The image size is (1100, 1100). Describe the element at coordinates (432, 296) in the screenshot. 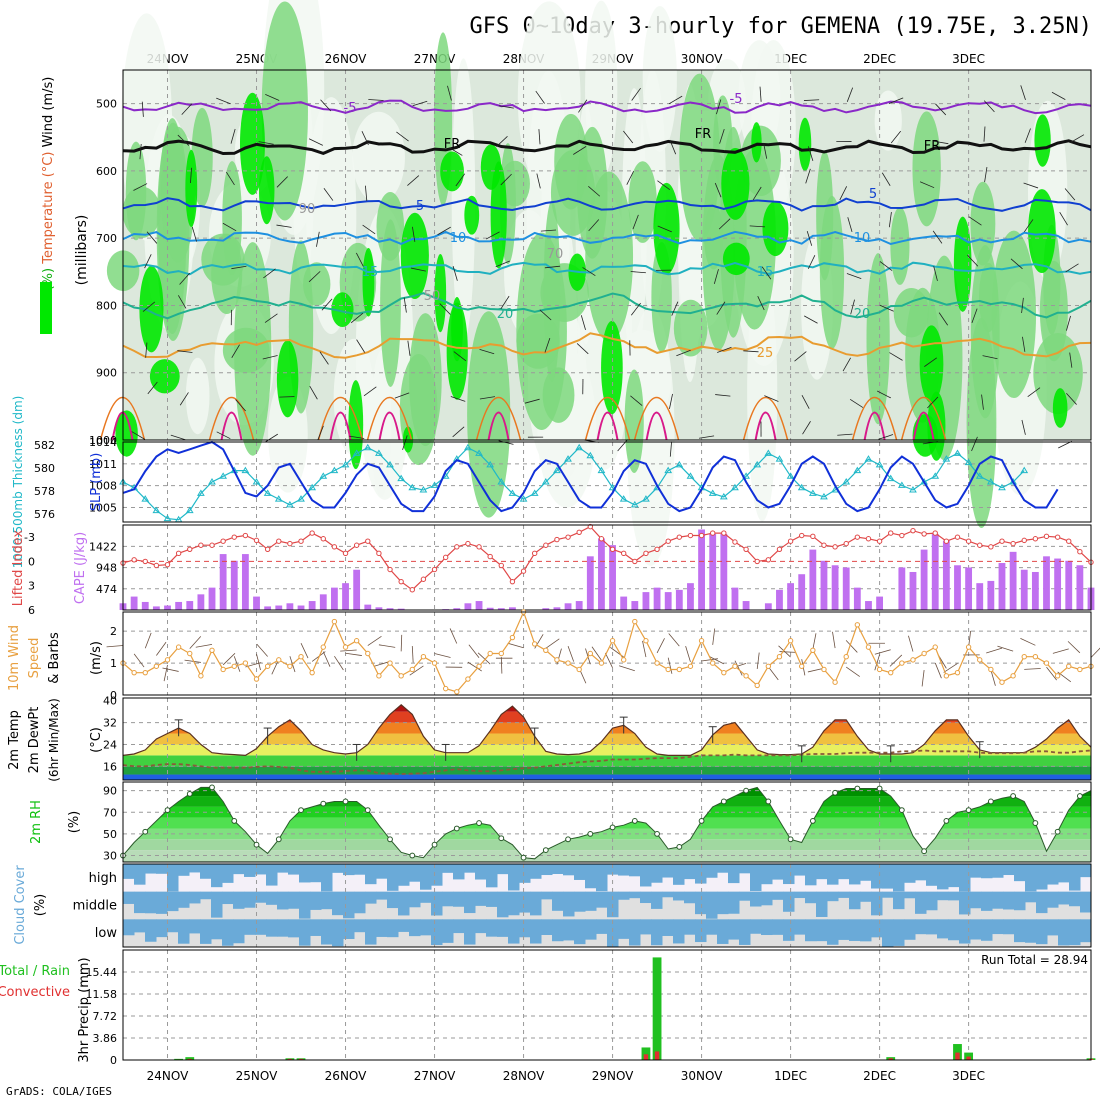

I see `contour-label: 50` at that location.